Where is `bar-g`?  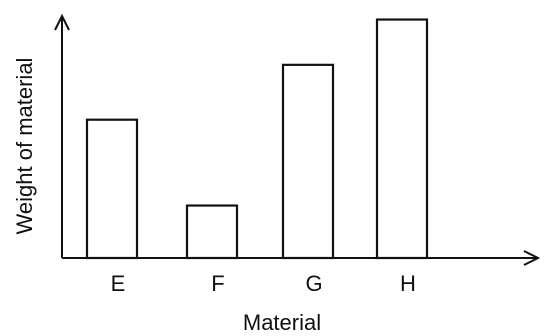 bar-g is located at coordinates (308, 161).